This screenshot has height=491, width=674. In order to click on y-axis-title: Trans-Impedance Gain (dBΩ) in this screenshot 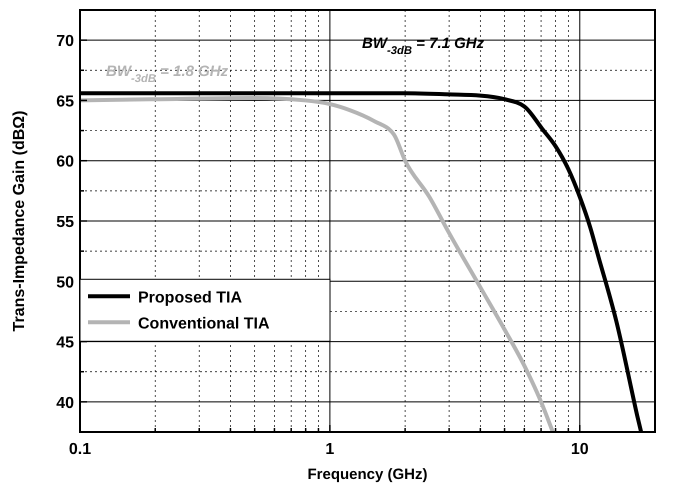, I will do `click(19, 221)`.